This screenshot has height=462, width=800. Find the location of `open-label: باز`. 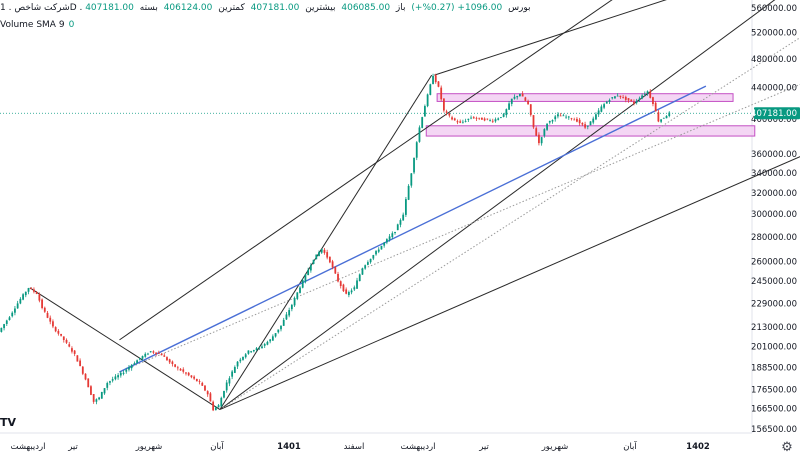

open-label: باز is located at coordinates (400, 8).